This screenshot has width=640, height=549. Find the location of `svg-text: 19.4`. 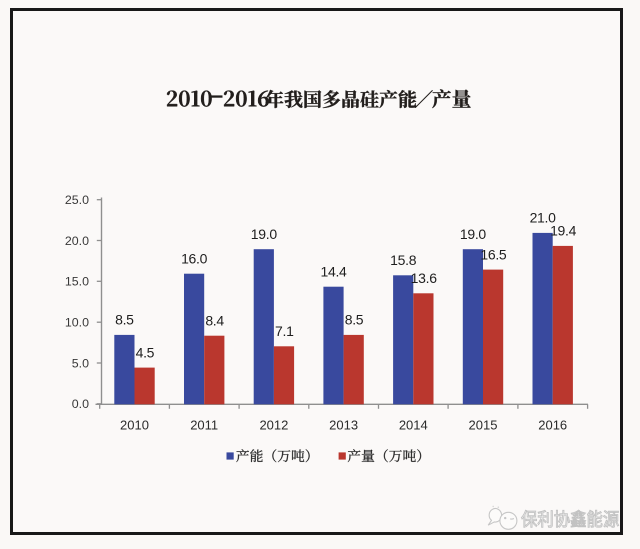

svg-text: 19.4 is located at coordinates (563, 231).